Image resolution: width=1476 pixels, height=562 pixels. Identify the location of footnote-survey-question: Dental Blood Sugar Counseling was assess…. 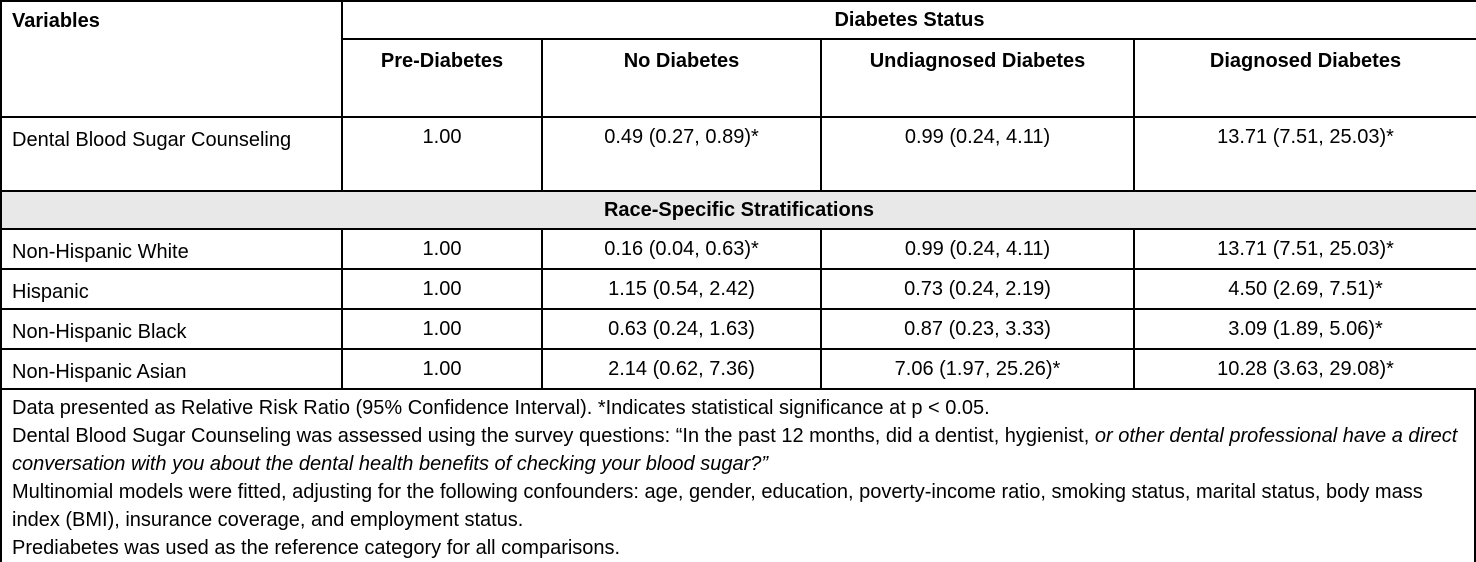
(738, 450).